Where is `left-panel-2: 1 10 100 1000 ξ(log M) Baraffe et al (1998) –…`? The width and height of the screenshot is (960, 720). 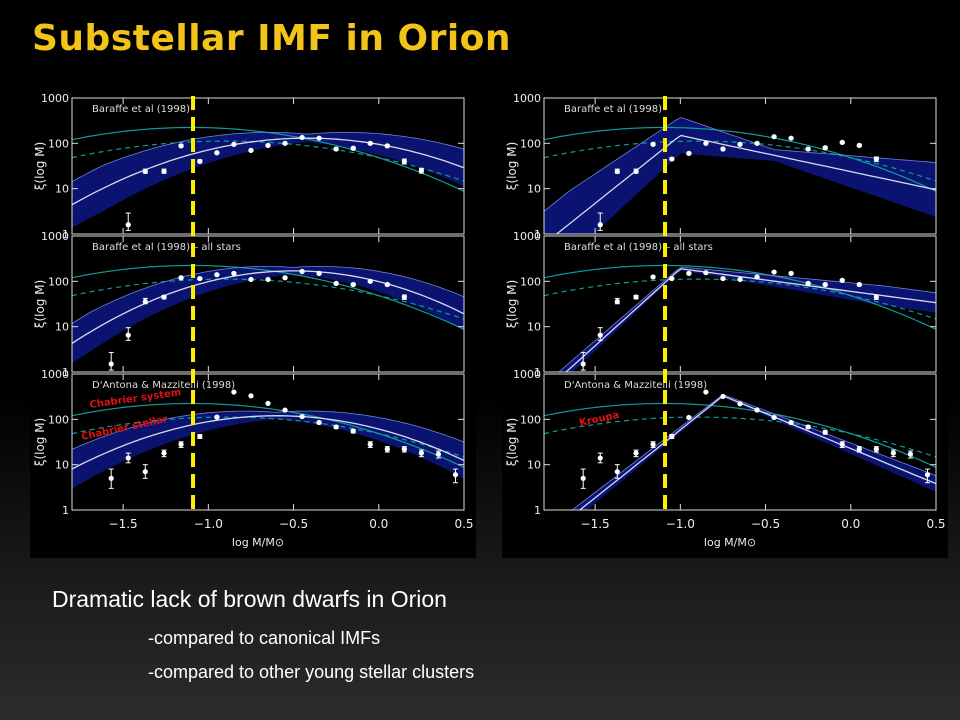 left-panel-2: 1 10 100 1000 ξ(log M) Baraffe et al (1998) –… is located at coordinates (249, 304).